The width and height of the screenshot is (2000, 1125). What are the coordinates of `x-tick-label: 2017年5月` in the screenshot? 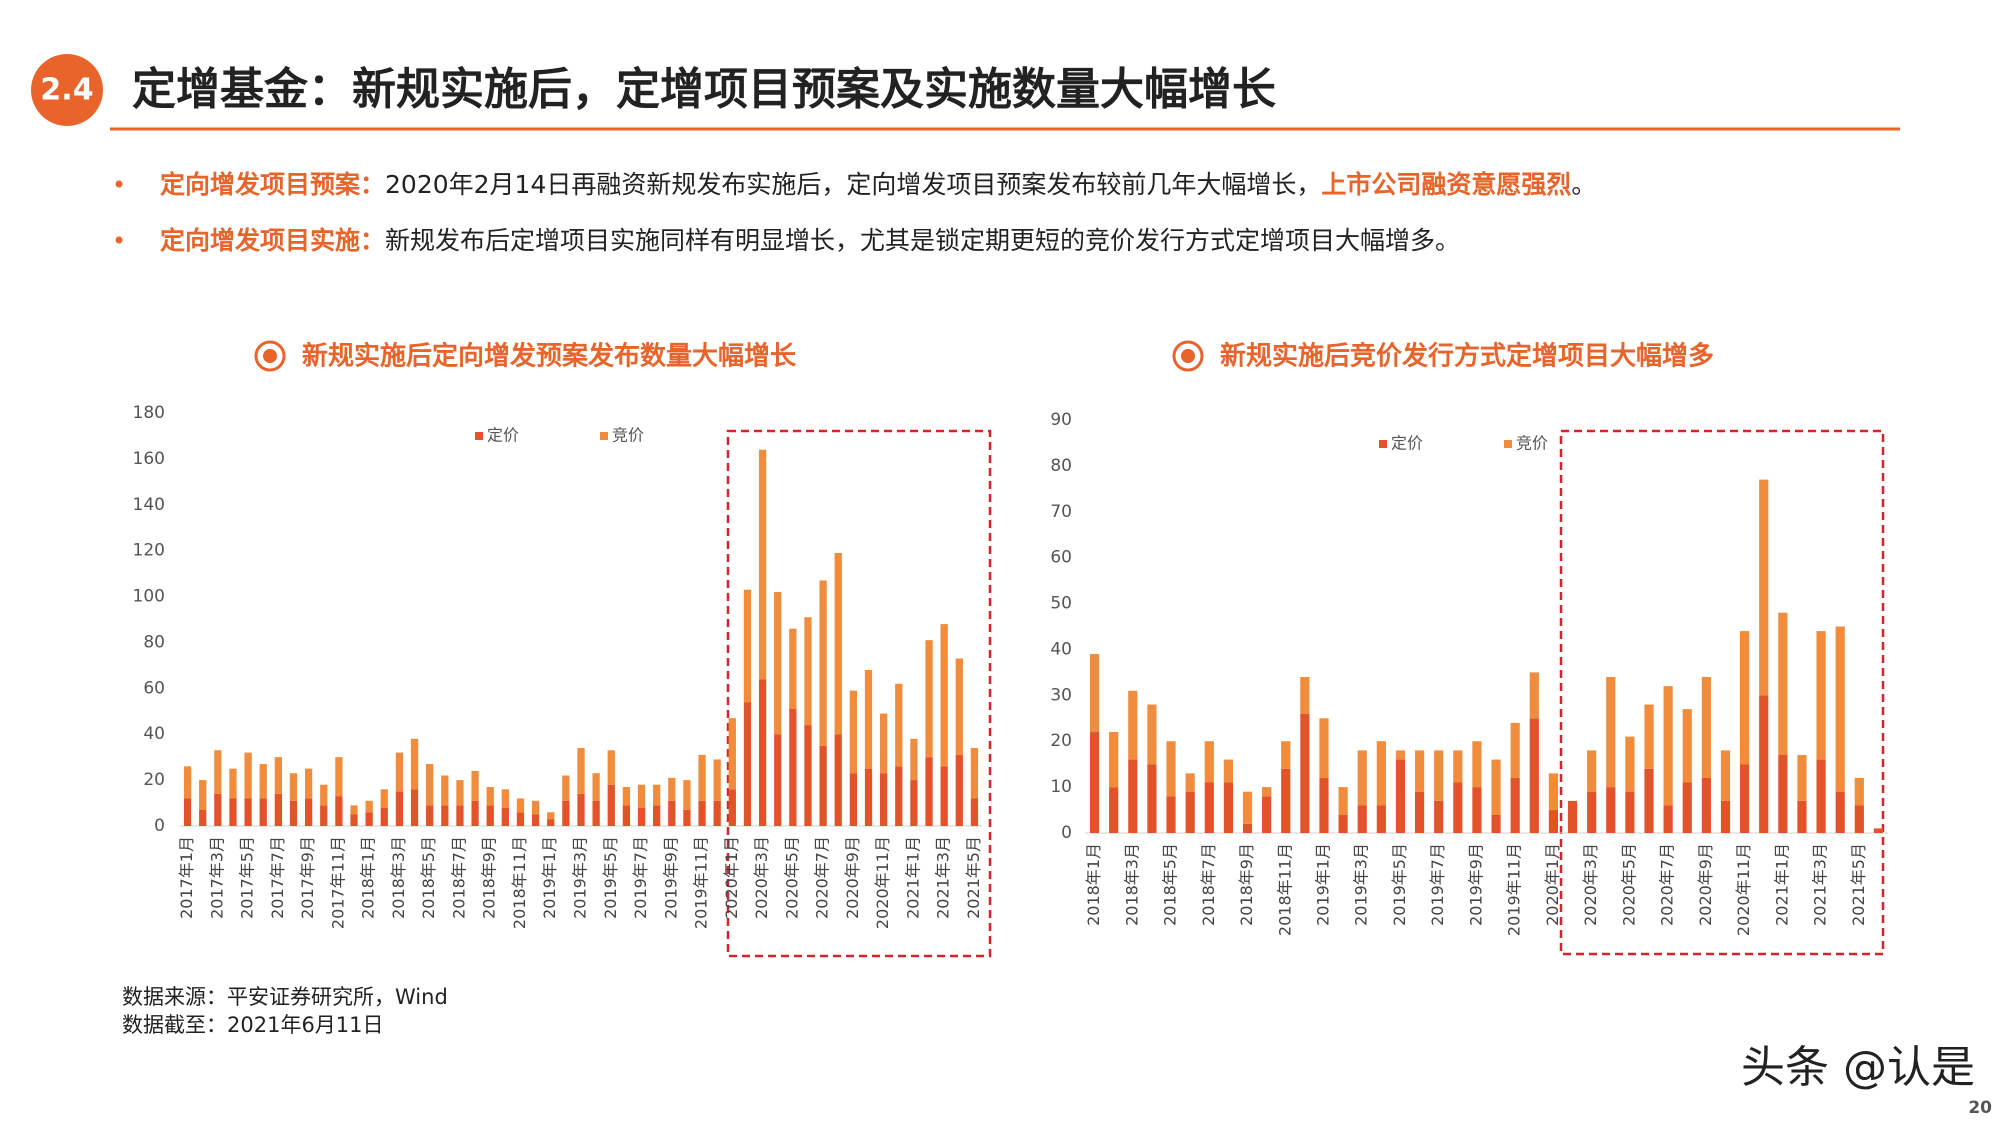 It's located at (247, 877).